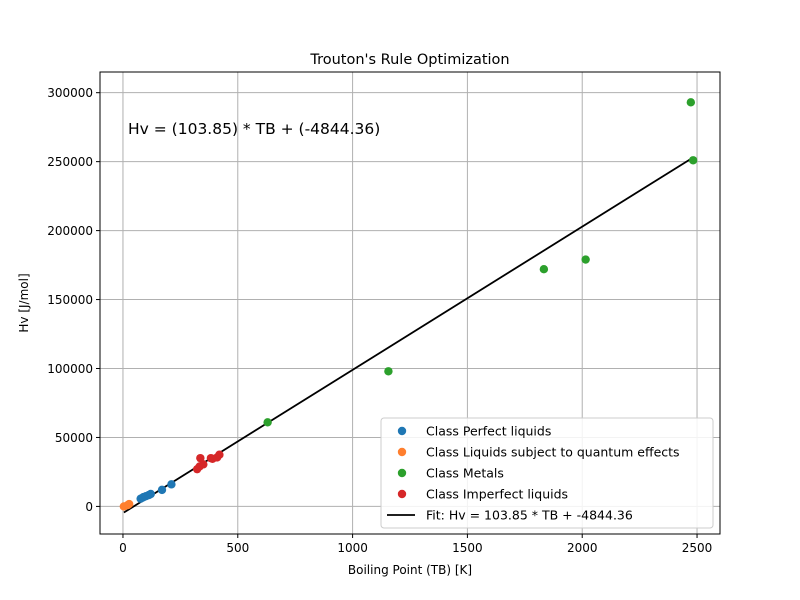 This screenshot has height=600, width=800. Describe the element at coordinates (70, 231) in the screenshot. I see `y-tick-label: 200000` at that location.